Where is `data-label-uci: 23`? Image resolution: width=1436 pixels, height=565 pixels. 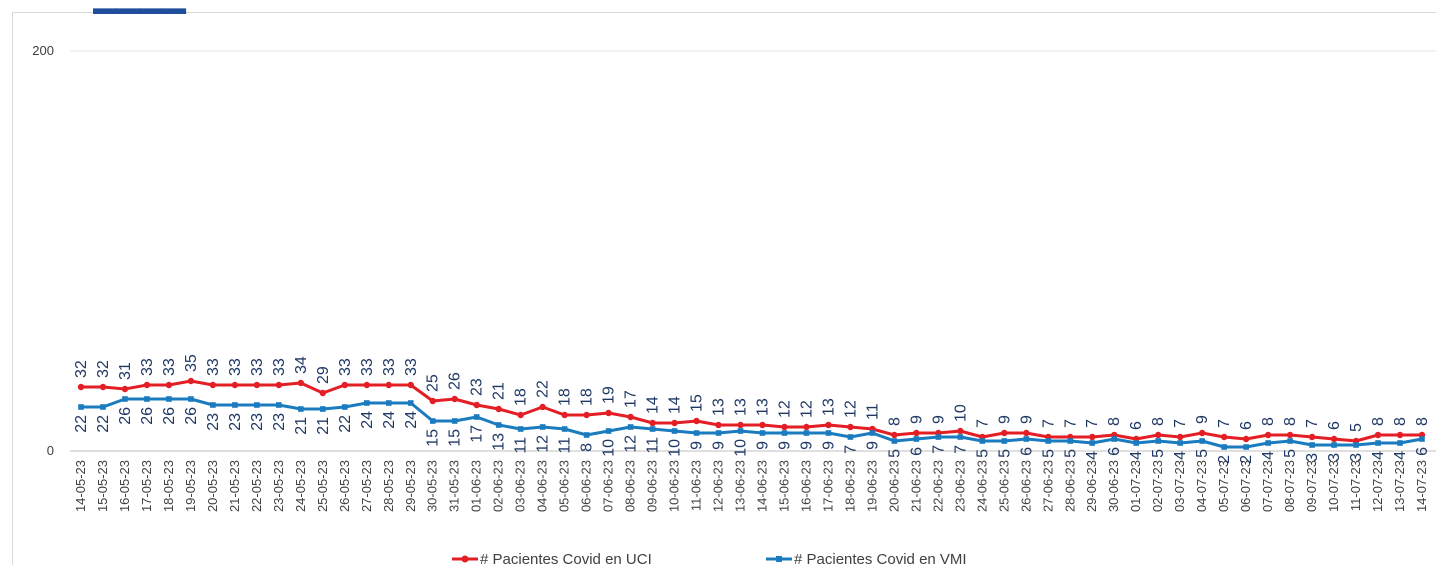
data-label-uci: 23 is located at coordinates (477, 387).